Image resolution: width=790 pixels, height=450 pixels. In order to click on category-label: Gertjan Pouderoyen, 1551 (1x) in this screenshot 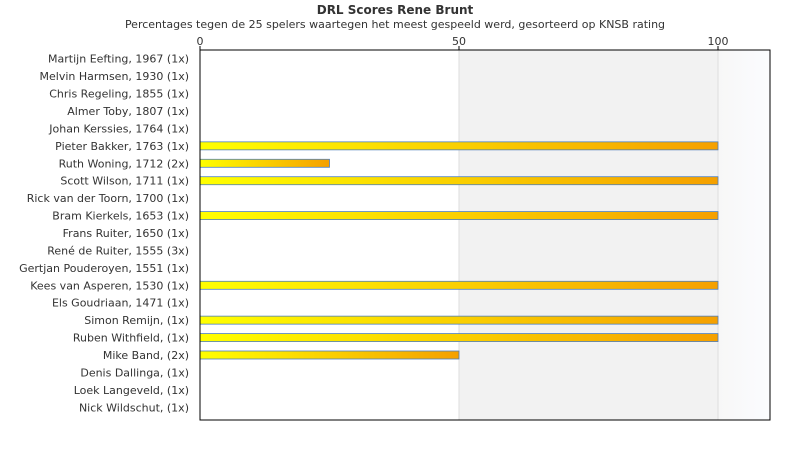, I will do `click(104, 268)`.